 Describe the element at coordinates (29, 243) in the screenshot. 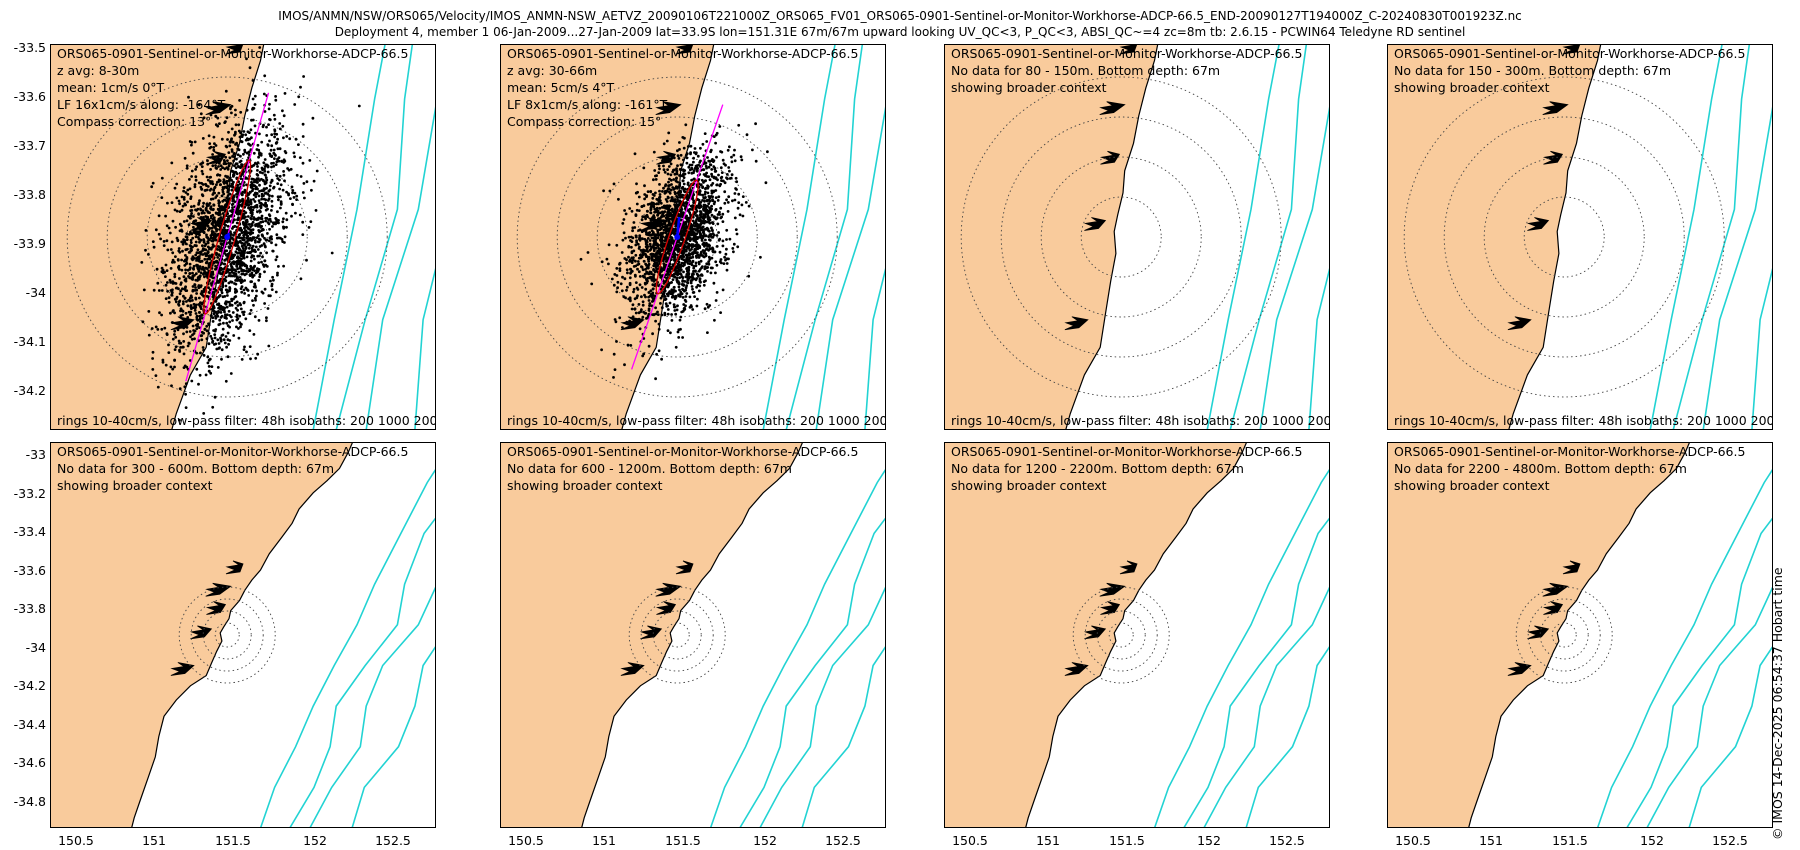

I see `ytick-top--33.9: -33.9` at that location.